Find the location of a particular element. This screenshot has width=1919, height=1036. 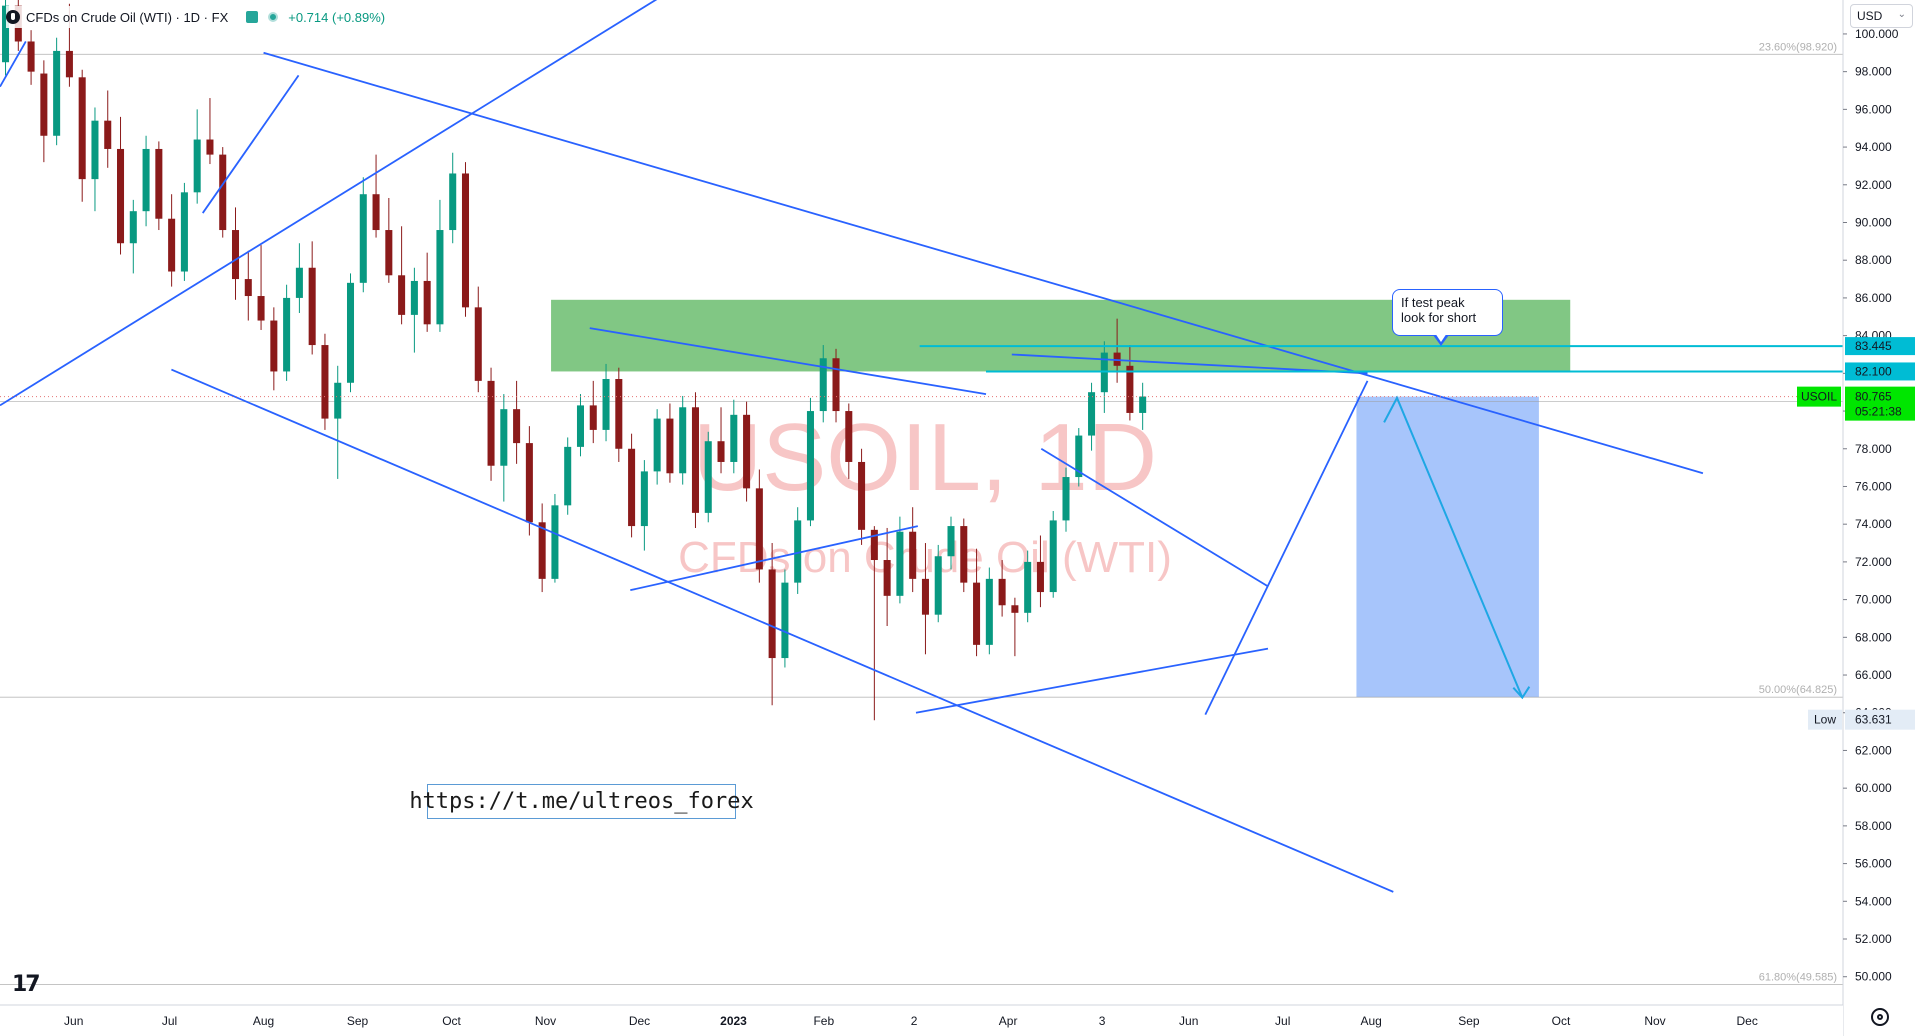

price-axis is located at coordinates (1881, 518).